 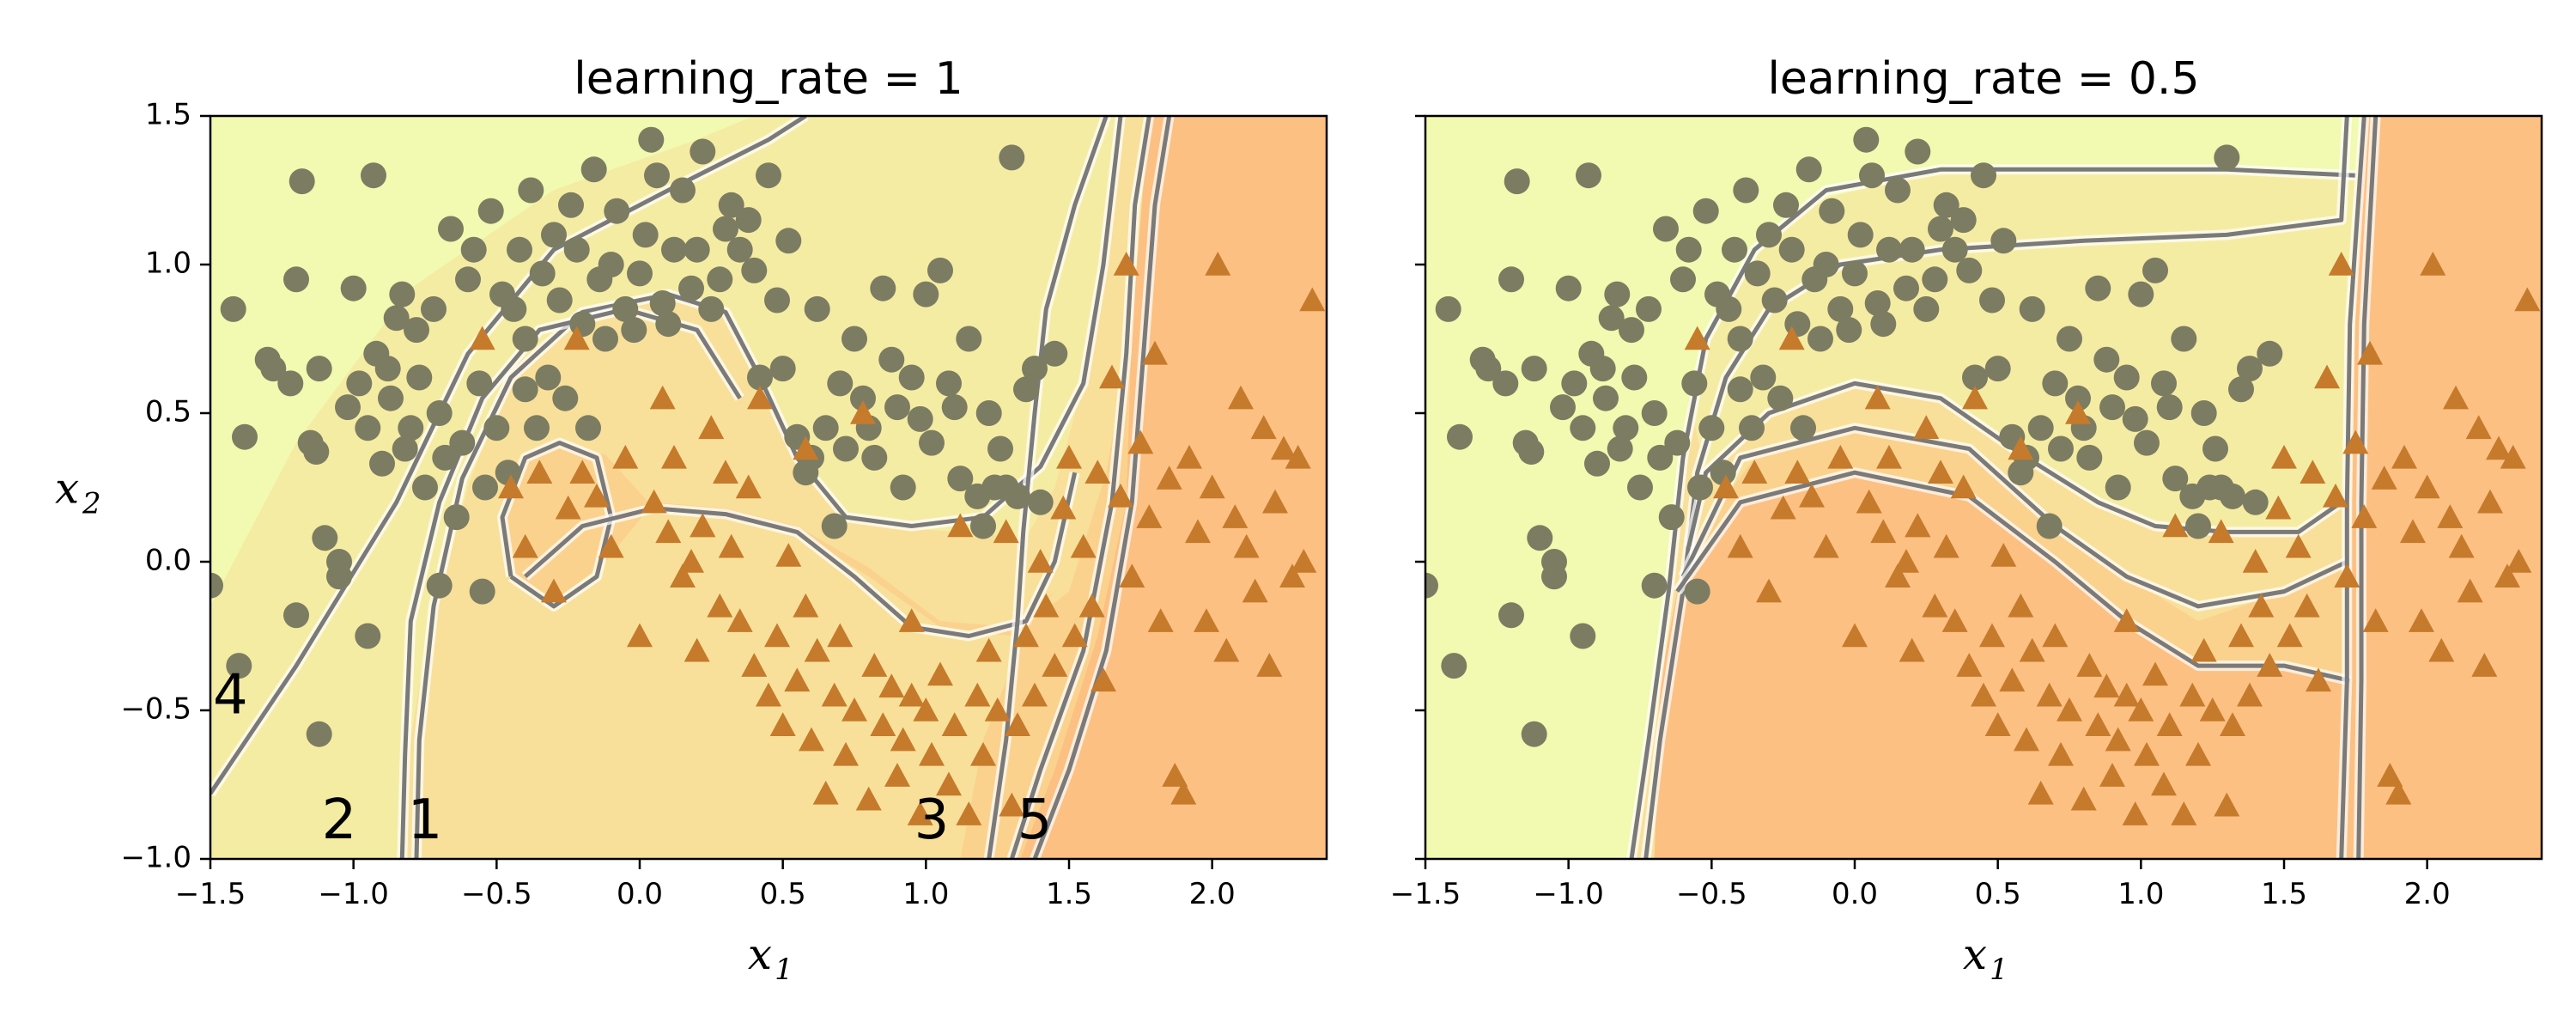 I want to click on x-tick-label: 1.5, so click(x=1069, y=894).